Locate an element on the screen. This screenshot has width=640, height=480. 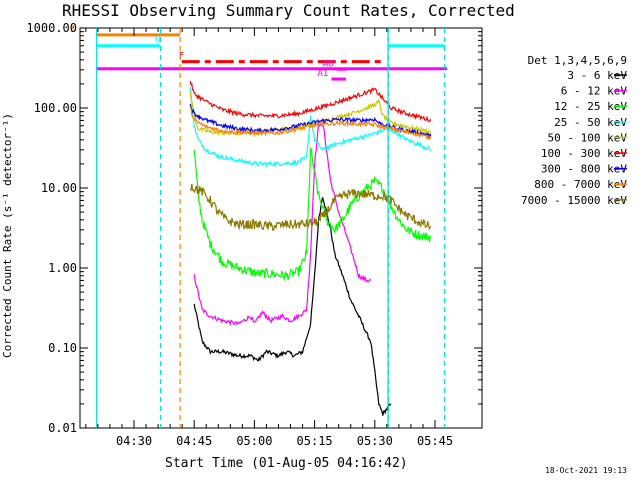
y-tick-label-5: 0.01 is located at coordinates (62, 428).